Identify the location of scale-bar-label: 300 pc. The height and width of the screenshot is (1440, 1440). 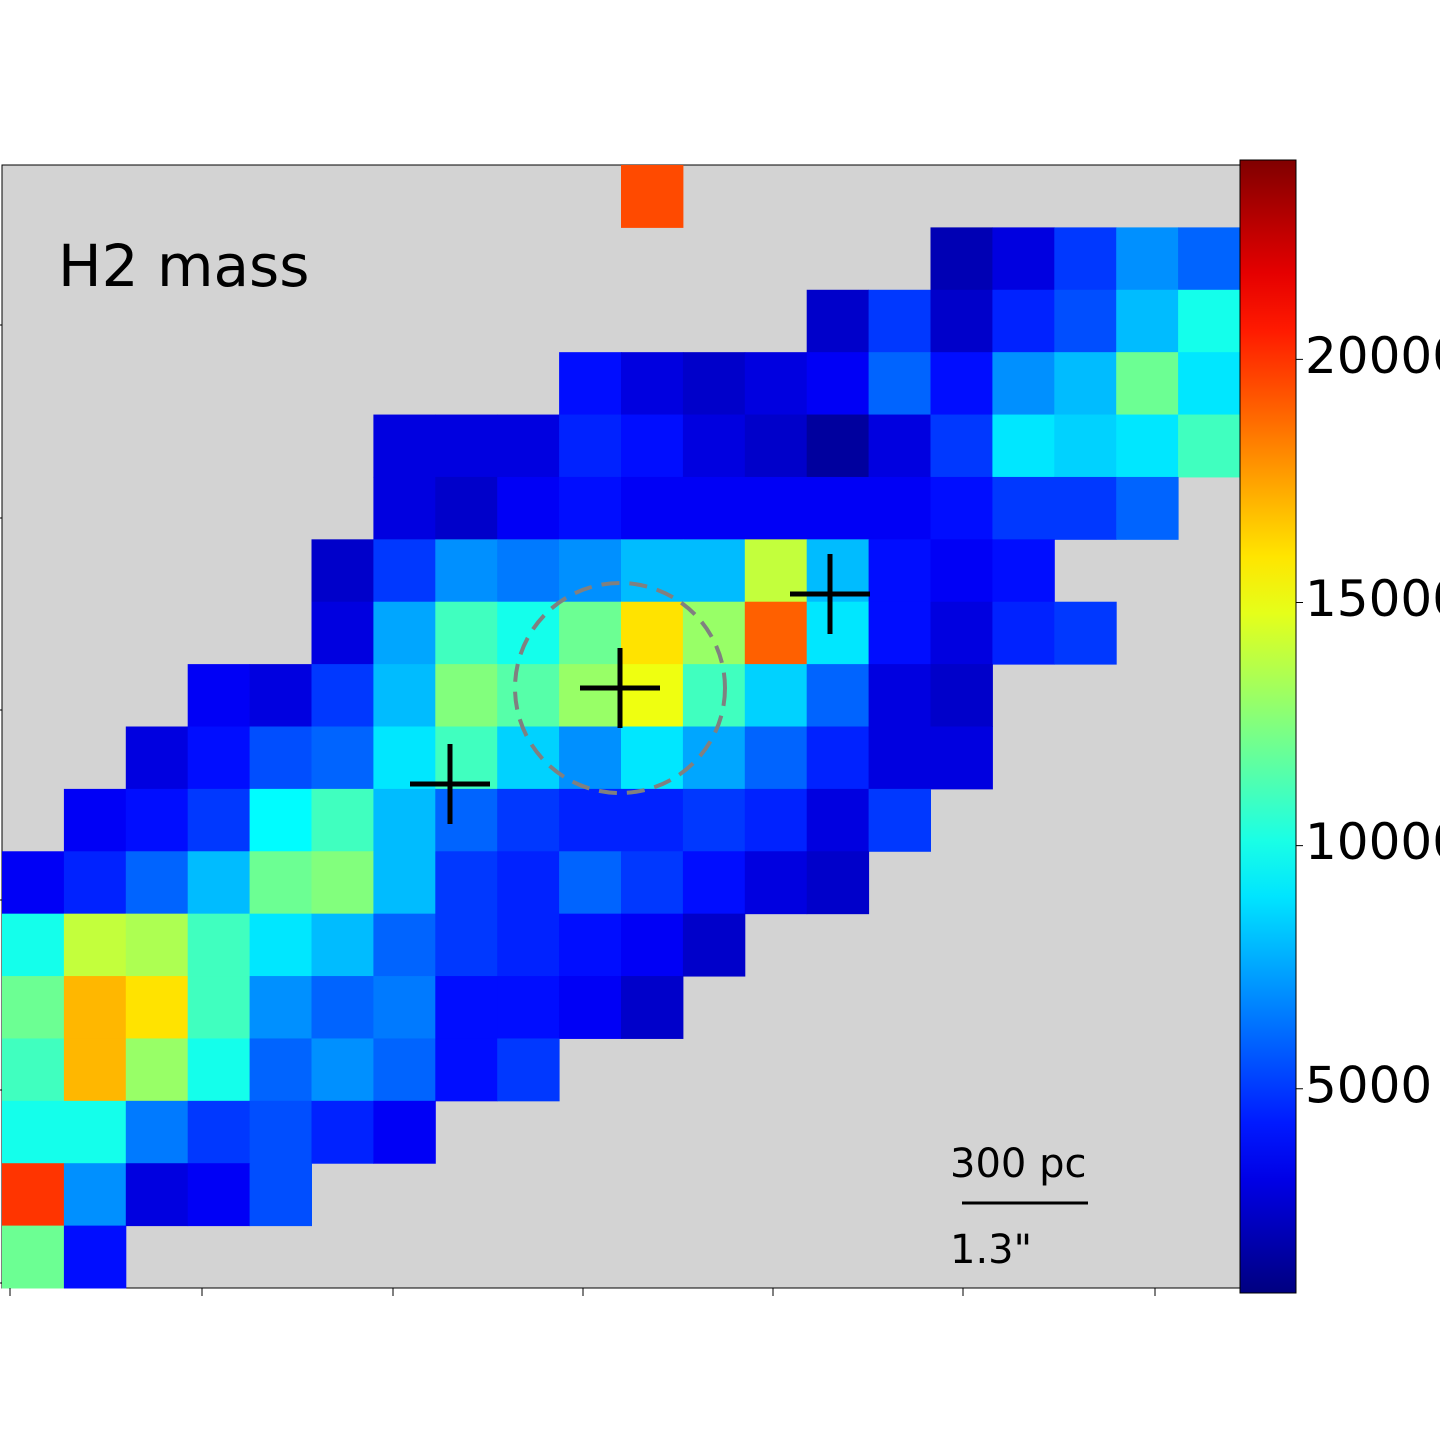
(1018, 1164).